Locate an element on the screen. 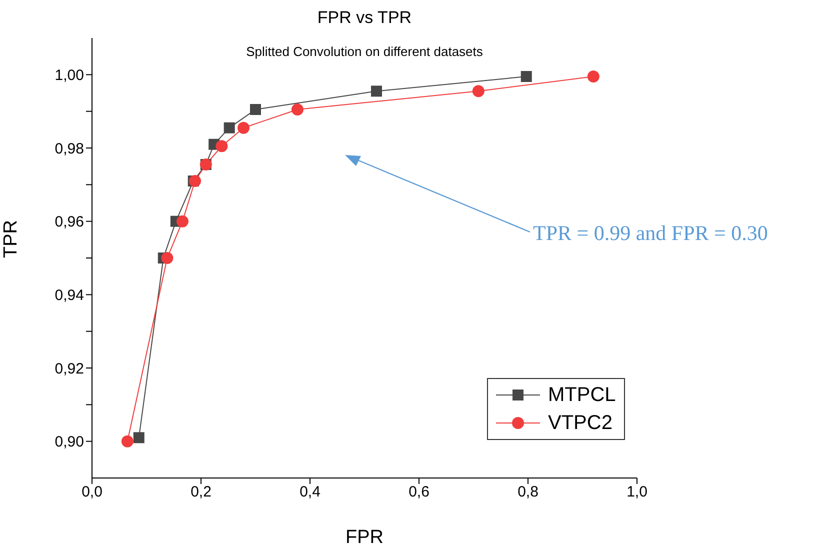 The image size is (832, 545). x-axis-title: FPR is located at coordinates (365, 536).